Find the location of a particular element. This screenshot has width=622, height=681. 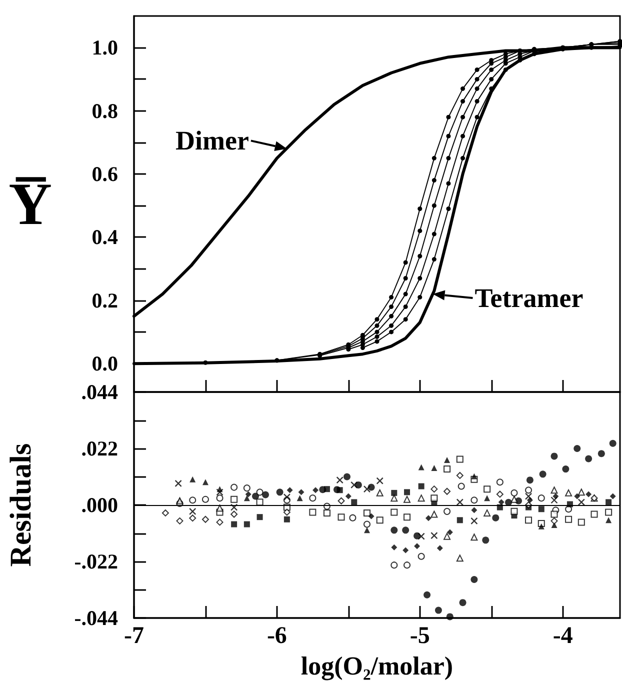

y-axis-title: Residuals is located at coordinates (21, 505).